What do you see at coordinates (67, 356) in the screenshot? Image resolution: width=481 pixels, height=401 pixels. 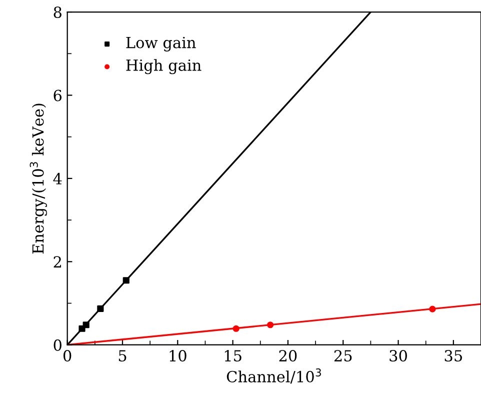 I see `x-tick-label: 0` at bounding box center [67, 356].